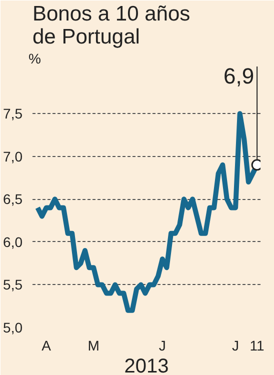 This screenshot has width=274, height=375. I want to click on x-tick-label: M, so click(94, 346).